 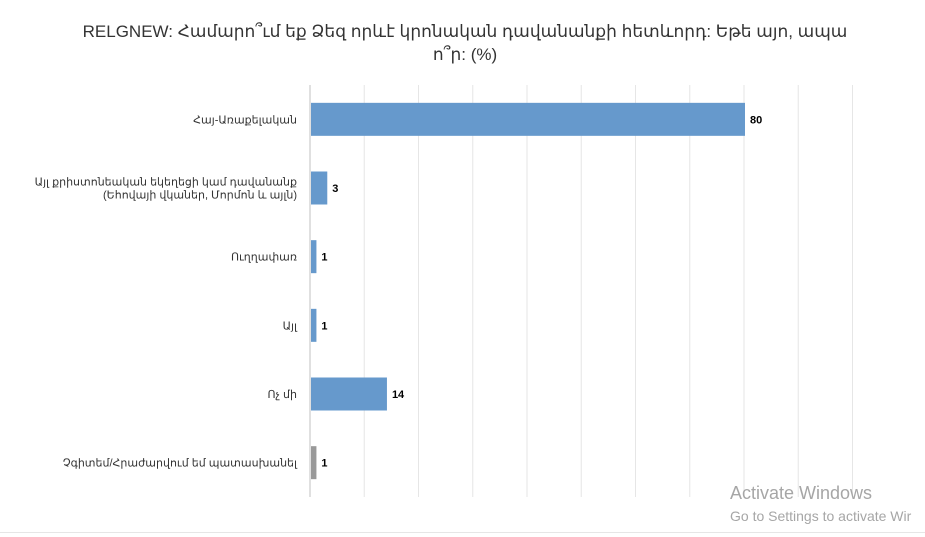 I want to click on category-label-line: Ուղղափառ, so click(x=264, y=258).